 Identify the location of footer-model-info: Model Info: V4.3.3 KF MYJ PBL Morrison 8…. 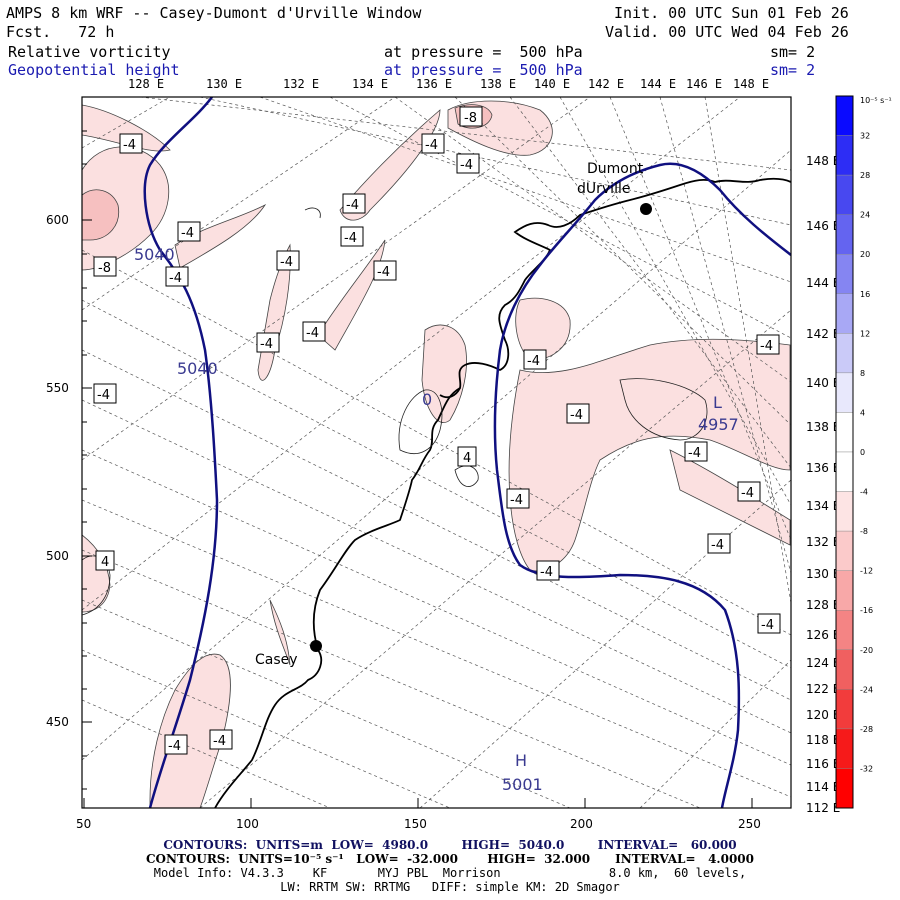
(450, 873).